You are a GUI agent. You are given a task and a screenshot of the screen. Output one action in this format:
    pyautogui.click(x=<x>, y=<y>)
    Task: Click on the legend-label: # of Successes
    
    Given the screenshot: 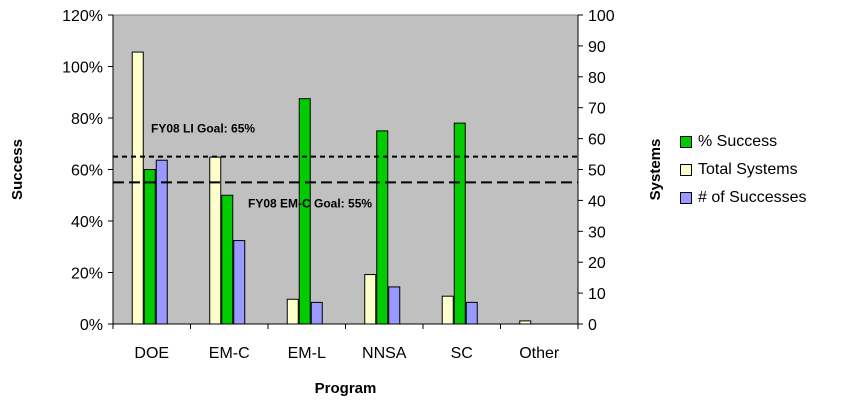 What is the action you would take?
    pyautogui.click(x=752, y=197)
    